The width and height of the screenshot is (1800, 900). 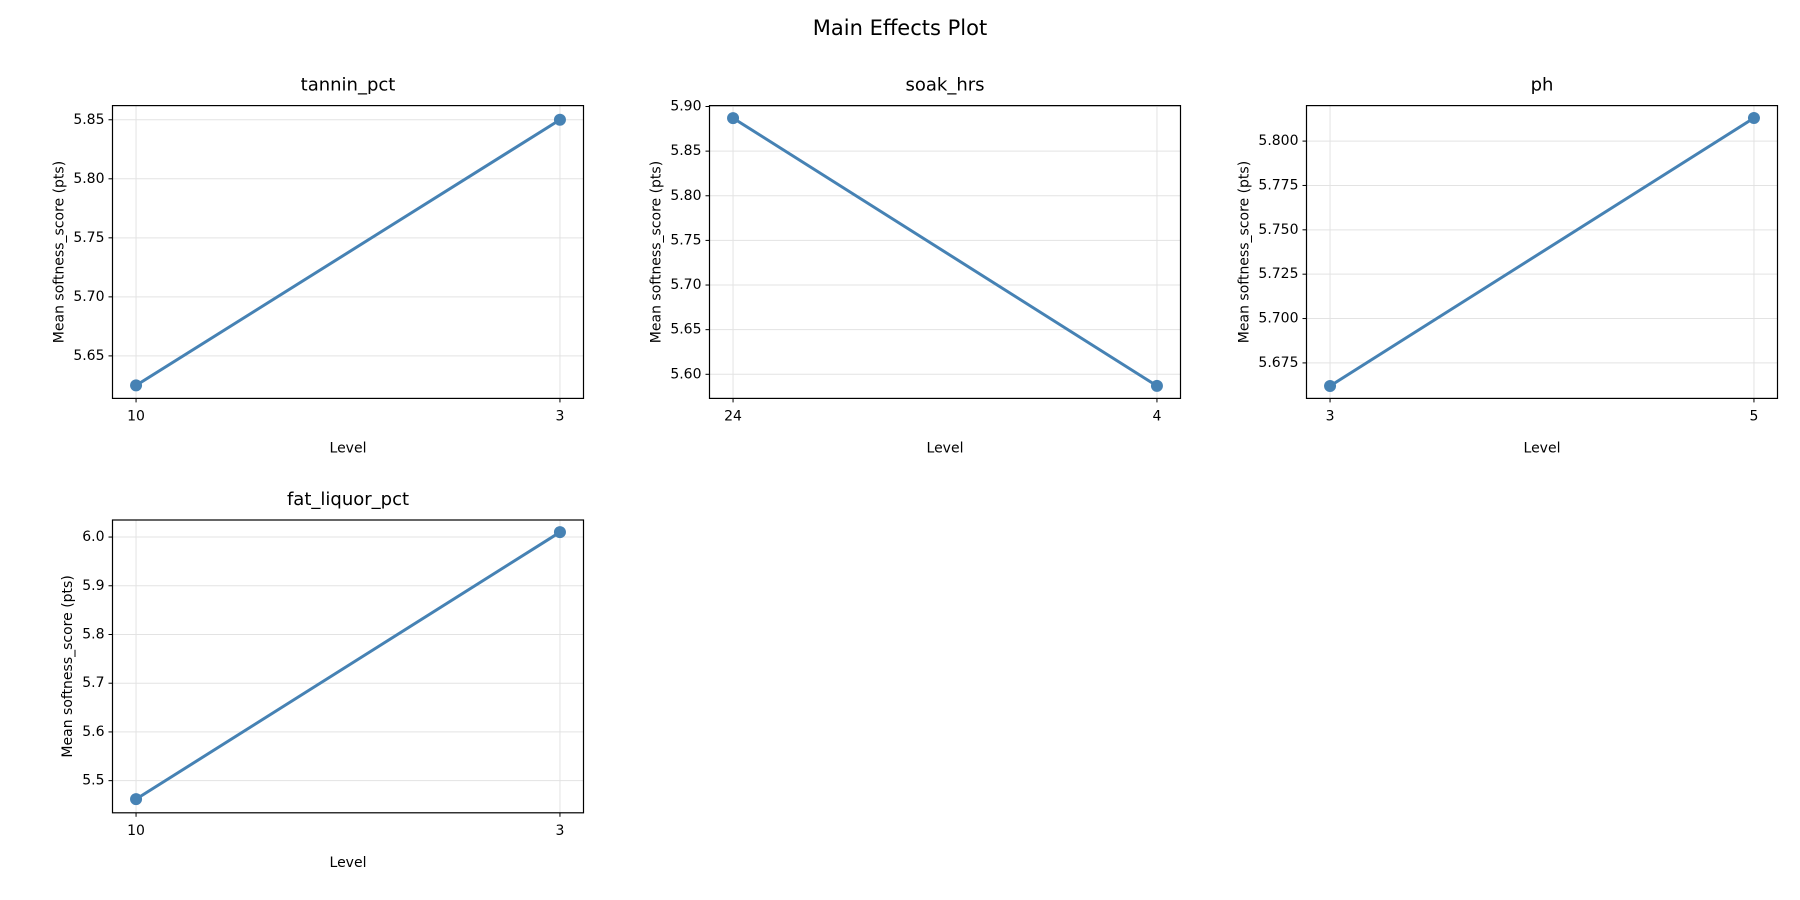 What do you see at coordinates (1278, 185) in the screenshot?
I see `y-tick-label: 5.775` at bounding box center [1278, 185].